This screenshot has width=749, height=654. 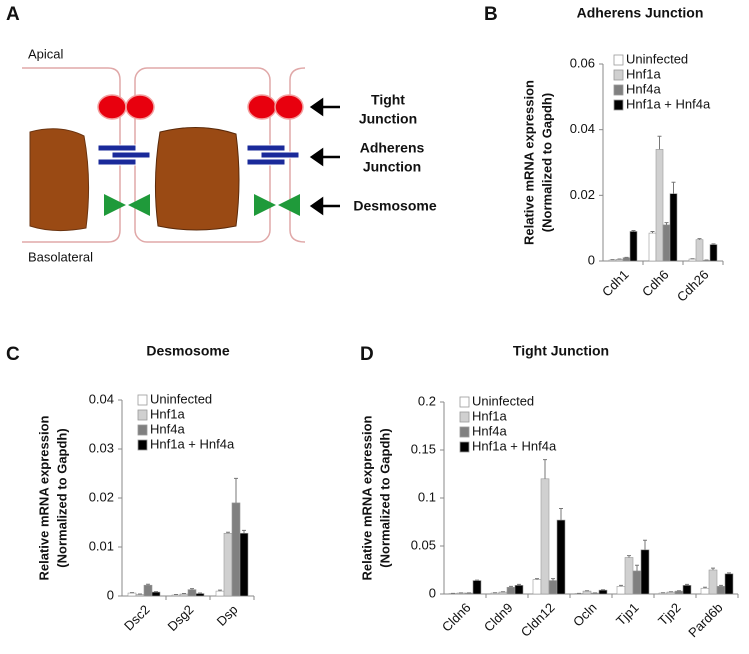 What do you see at coordinates (13, 354) in the screenshot?
I see `panel-letter: C` at bounding box center [13, 354].